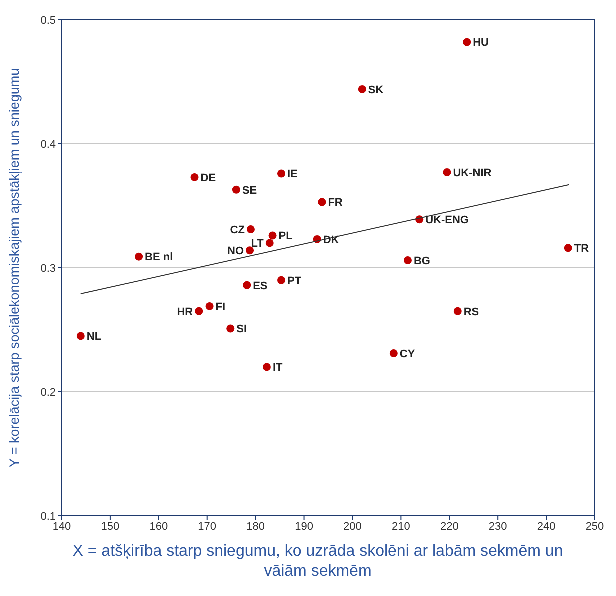 The image size is (616, 596). Describe the element at coordinates (185, 312) in the screenshot. I see `annotation: HR` at that location.